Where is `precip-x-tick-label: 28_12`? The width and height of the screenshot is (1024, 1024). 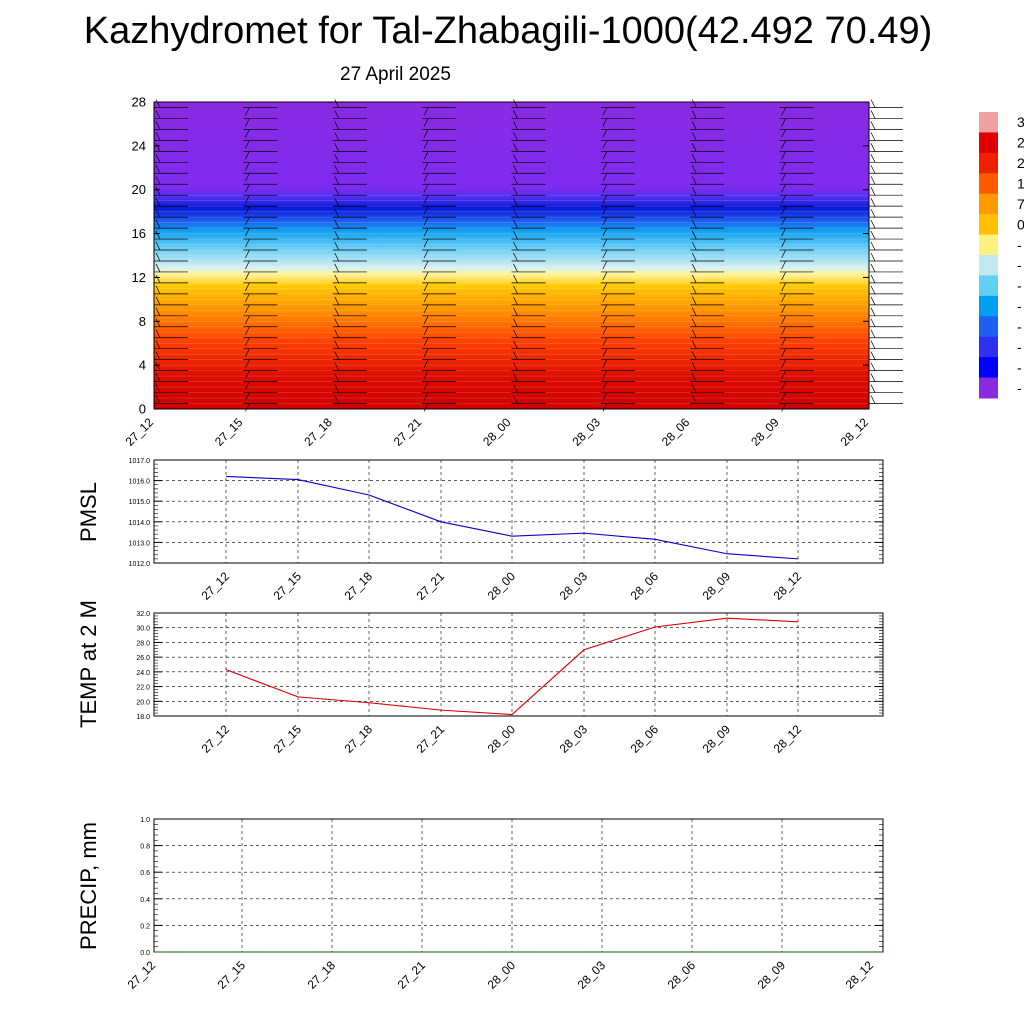
precip-x-tick-label: 28_12 is located at coordinates (860, 975).